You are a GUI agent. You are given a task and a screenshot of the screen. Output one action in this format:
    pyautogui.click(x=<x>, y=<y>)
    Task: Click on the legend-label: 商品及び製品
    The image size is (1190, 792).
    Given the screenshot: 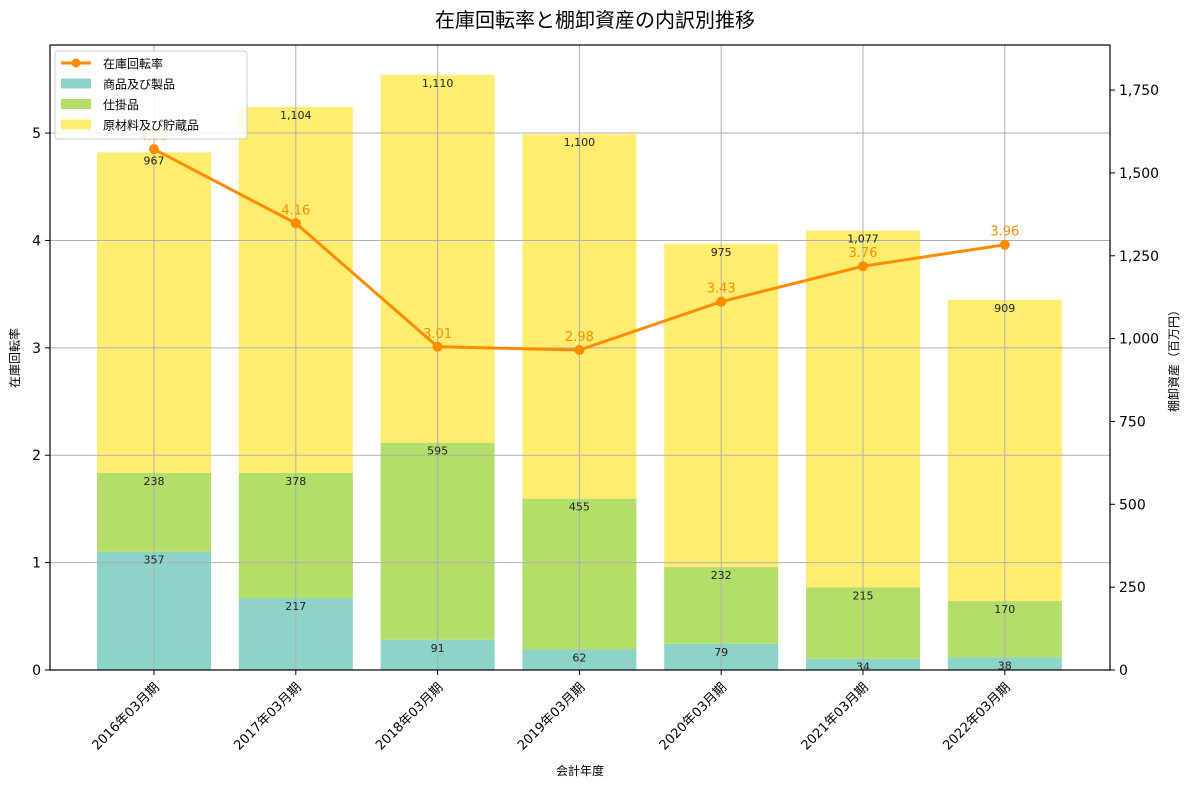 What is the action you would take?
    pyautogui.click(x=139, y=84)
    